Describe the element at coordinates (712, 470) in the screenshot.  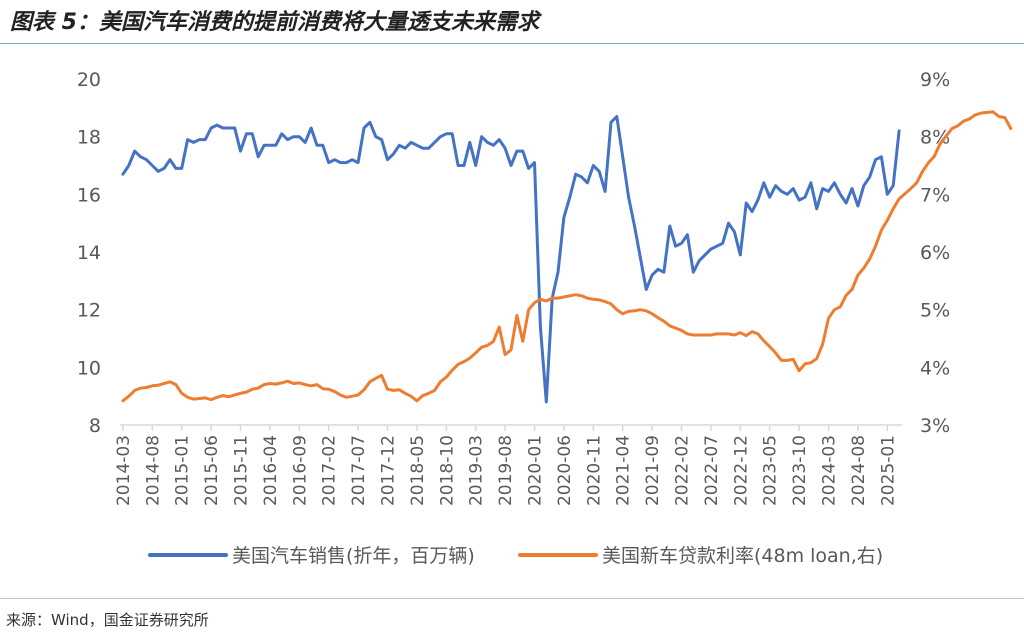
I see `x-tick-label: 2022-07` at that location.